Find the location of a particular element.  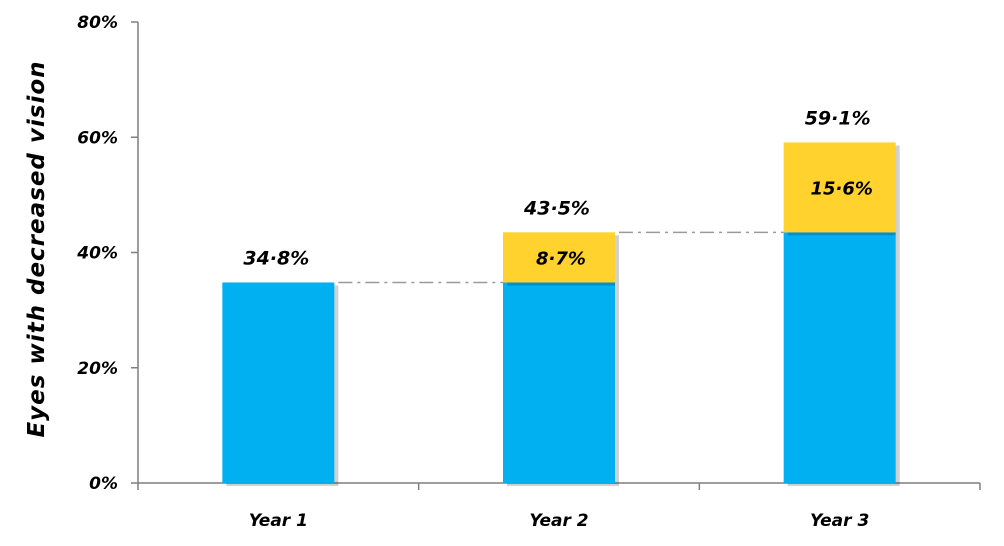

total-value-label: 43·5% is located at coordinates (556, 208).